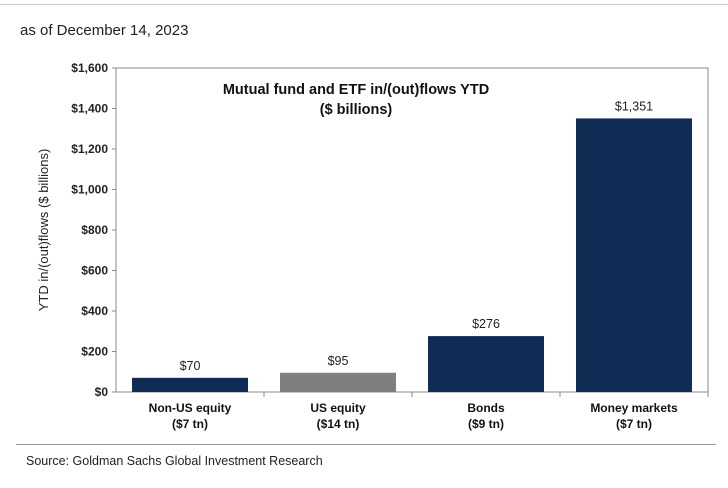 The width and height of the screenshot is (728, 488). What do you see at coordinates (190, 408) in the screenshot?
I see `category-label: Non-US equity` at bounding box center [190, 408].